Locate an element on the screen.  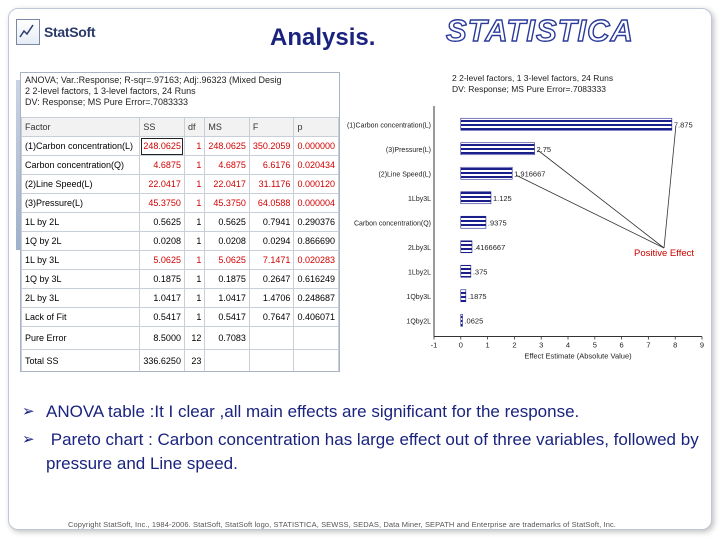
cell-ms: 248.0625 is located at coordinates (227, 146).